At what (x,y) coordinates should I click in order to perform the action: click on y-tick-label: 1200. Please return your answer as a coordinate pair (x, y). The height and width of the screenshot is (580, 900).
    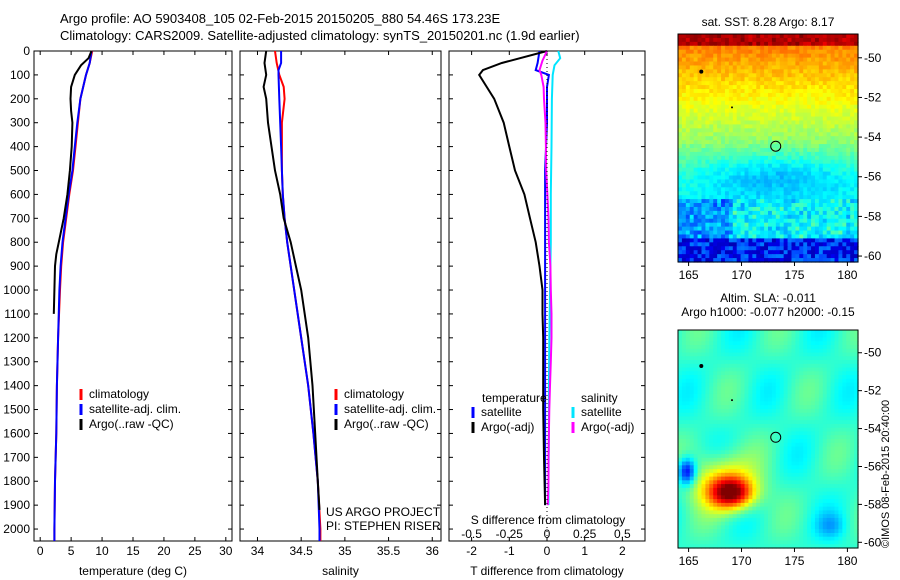
    Looking at the image, I should click on (16, 338).